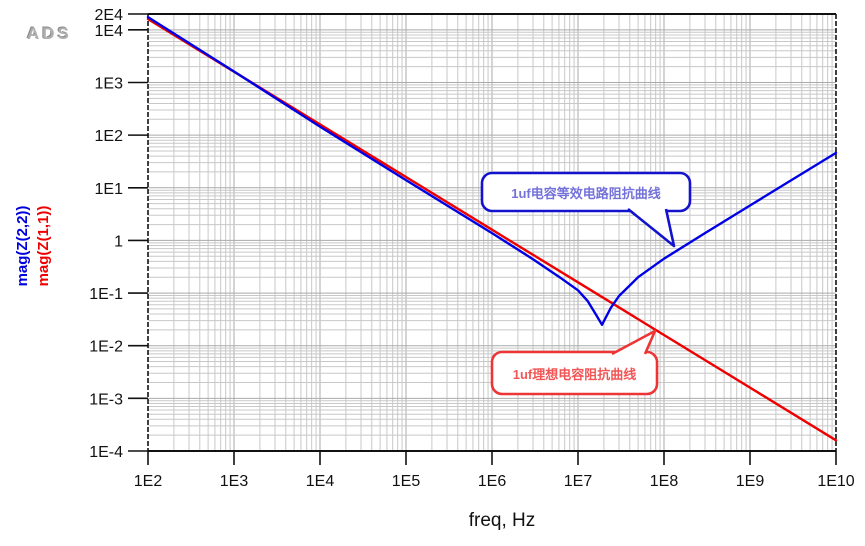 This screenshot has height=546, width=865. What do you see at coordinates (320, 481) in the screenshot?
I see `x-tick-label: 1E4` at bounding box center [320, 481].